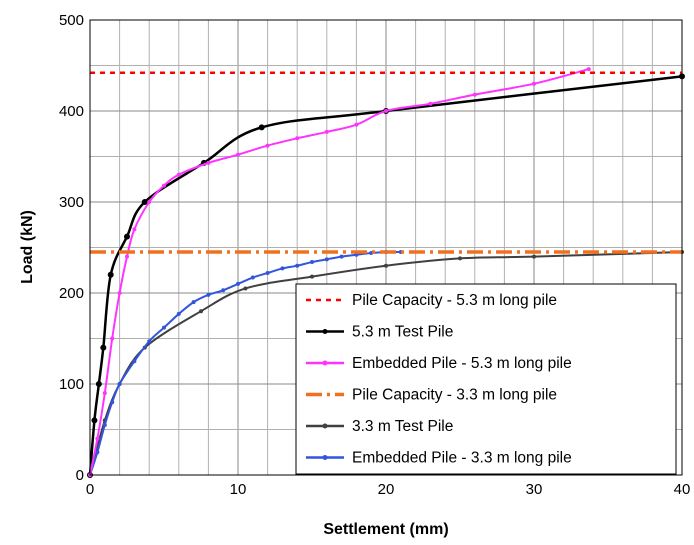  What do you see at coordinates (71, 384) in the screenshot?
I see `y-tick-label: 100` at bounding box center [71, 384].